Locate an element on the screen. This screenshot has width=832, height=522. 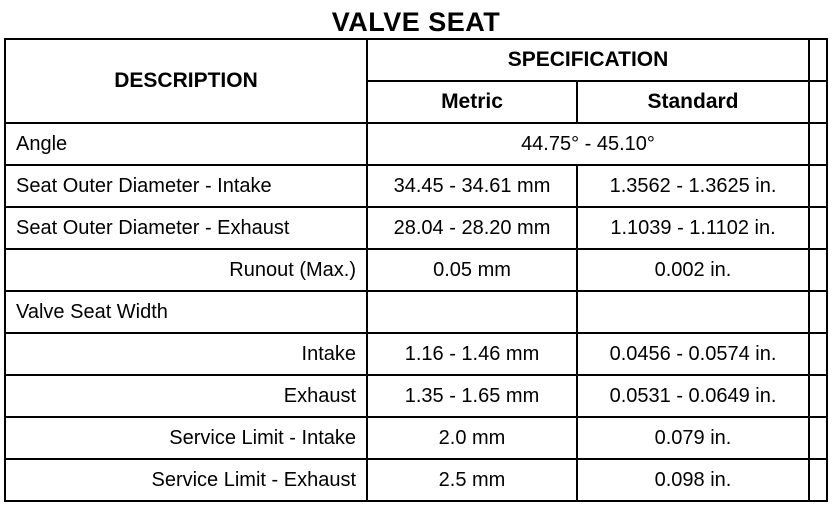
standard-cell: 0.0456 - 0.0574 in. is located at coordinates (693, 354).